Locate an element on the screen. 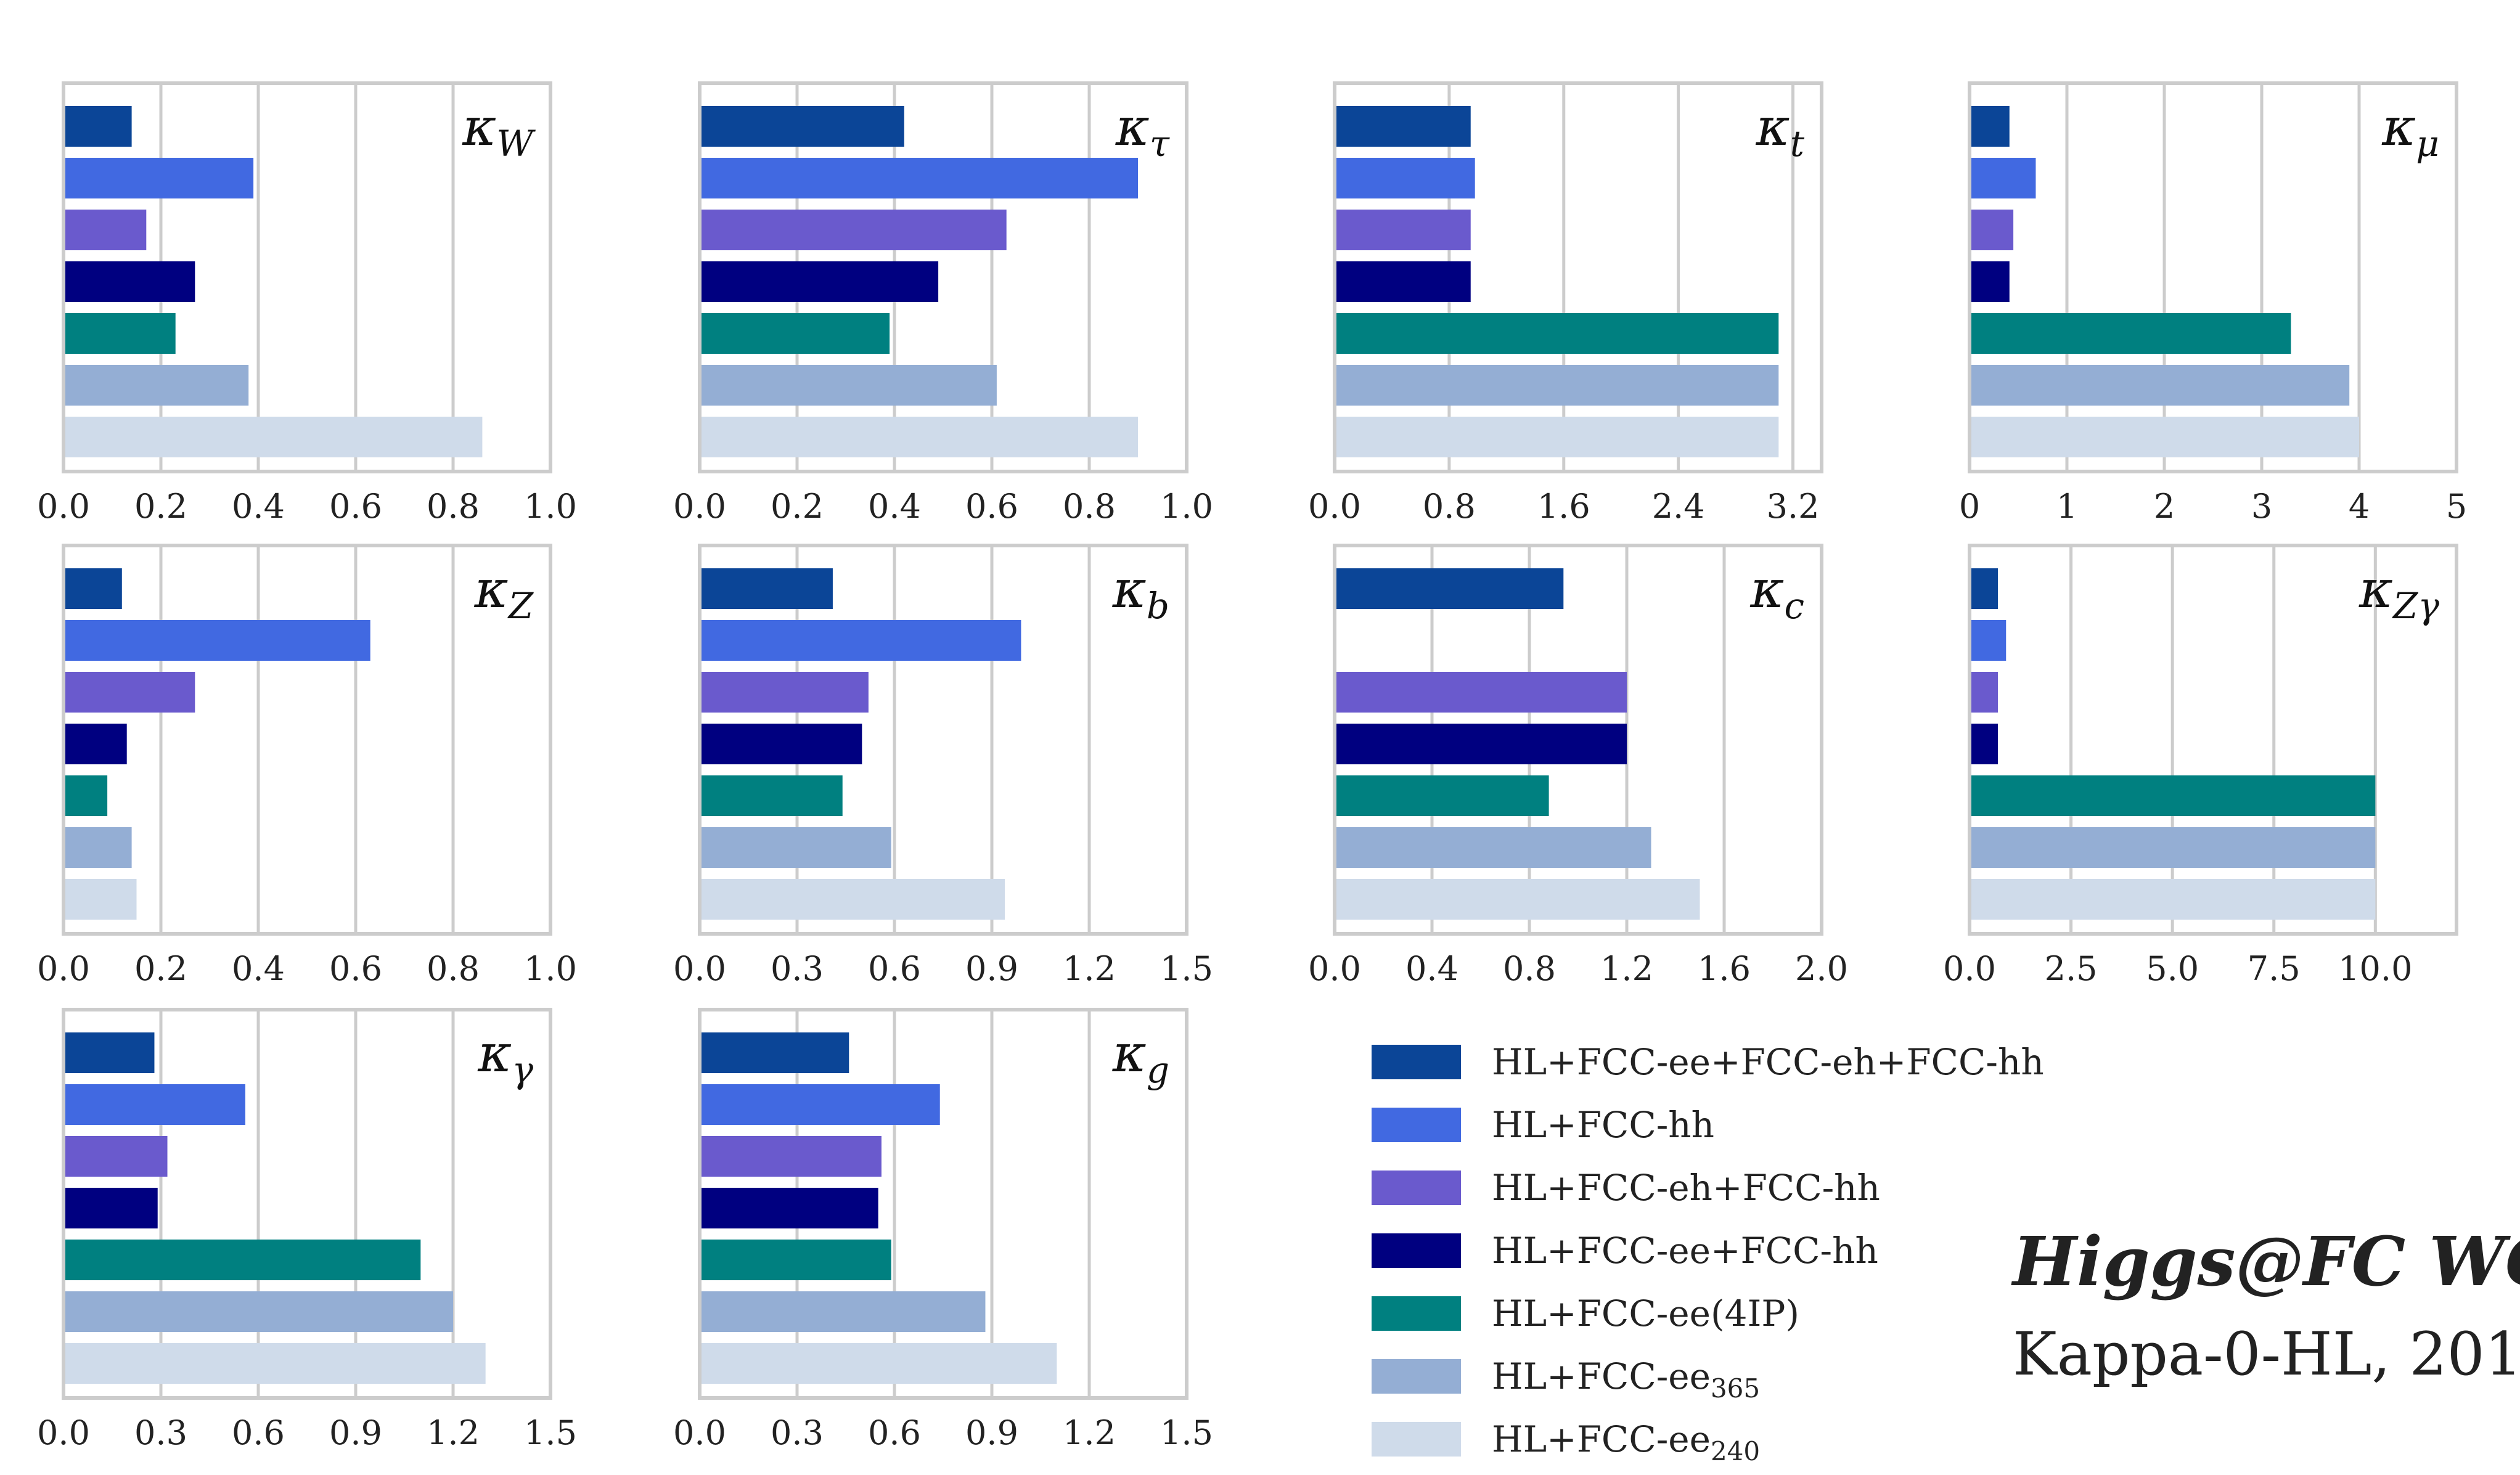  x-tick-label: 0 is located at coordinates (1969, 506).